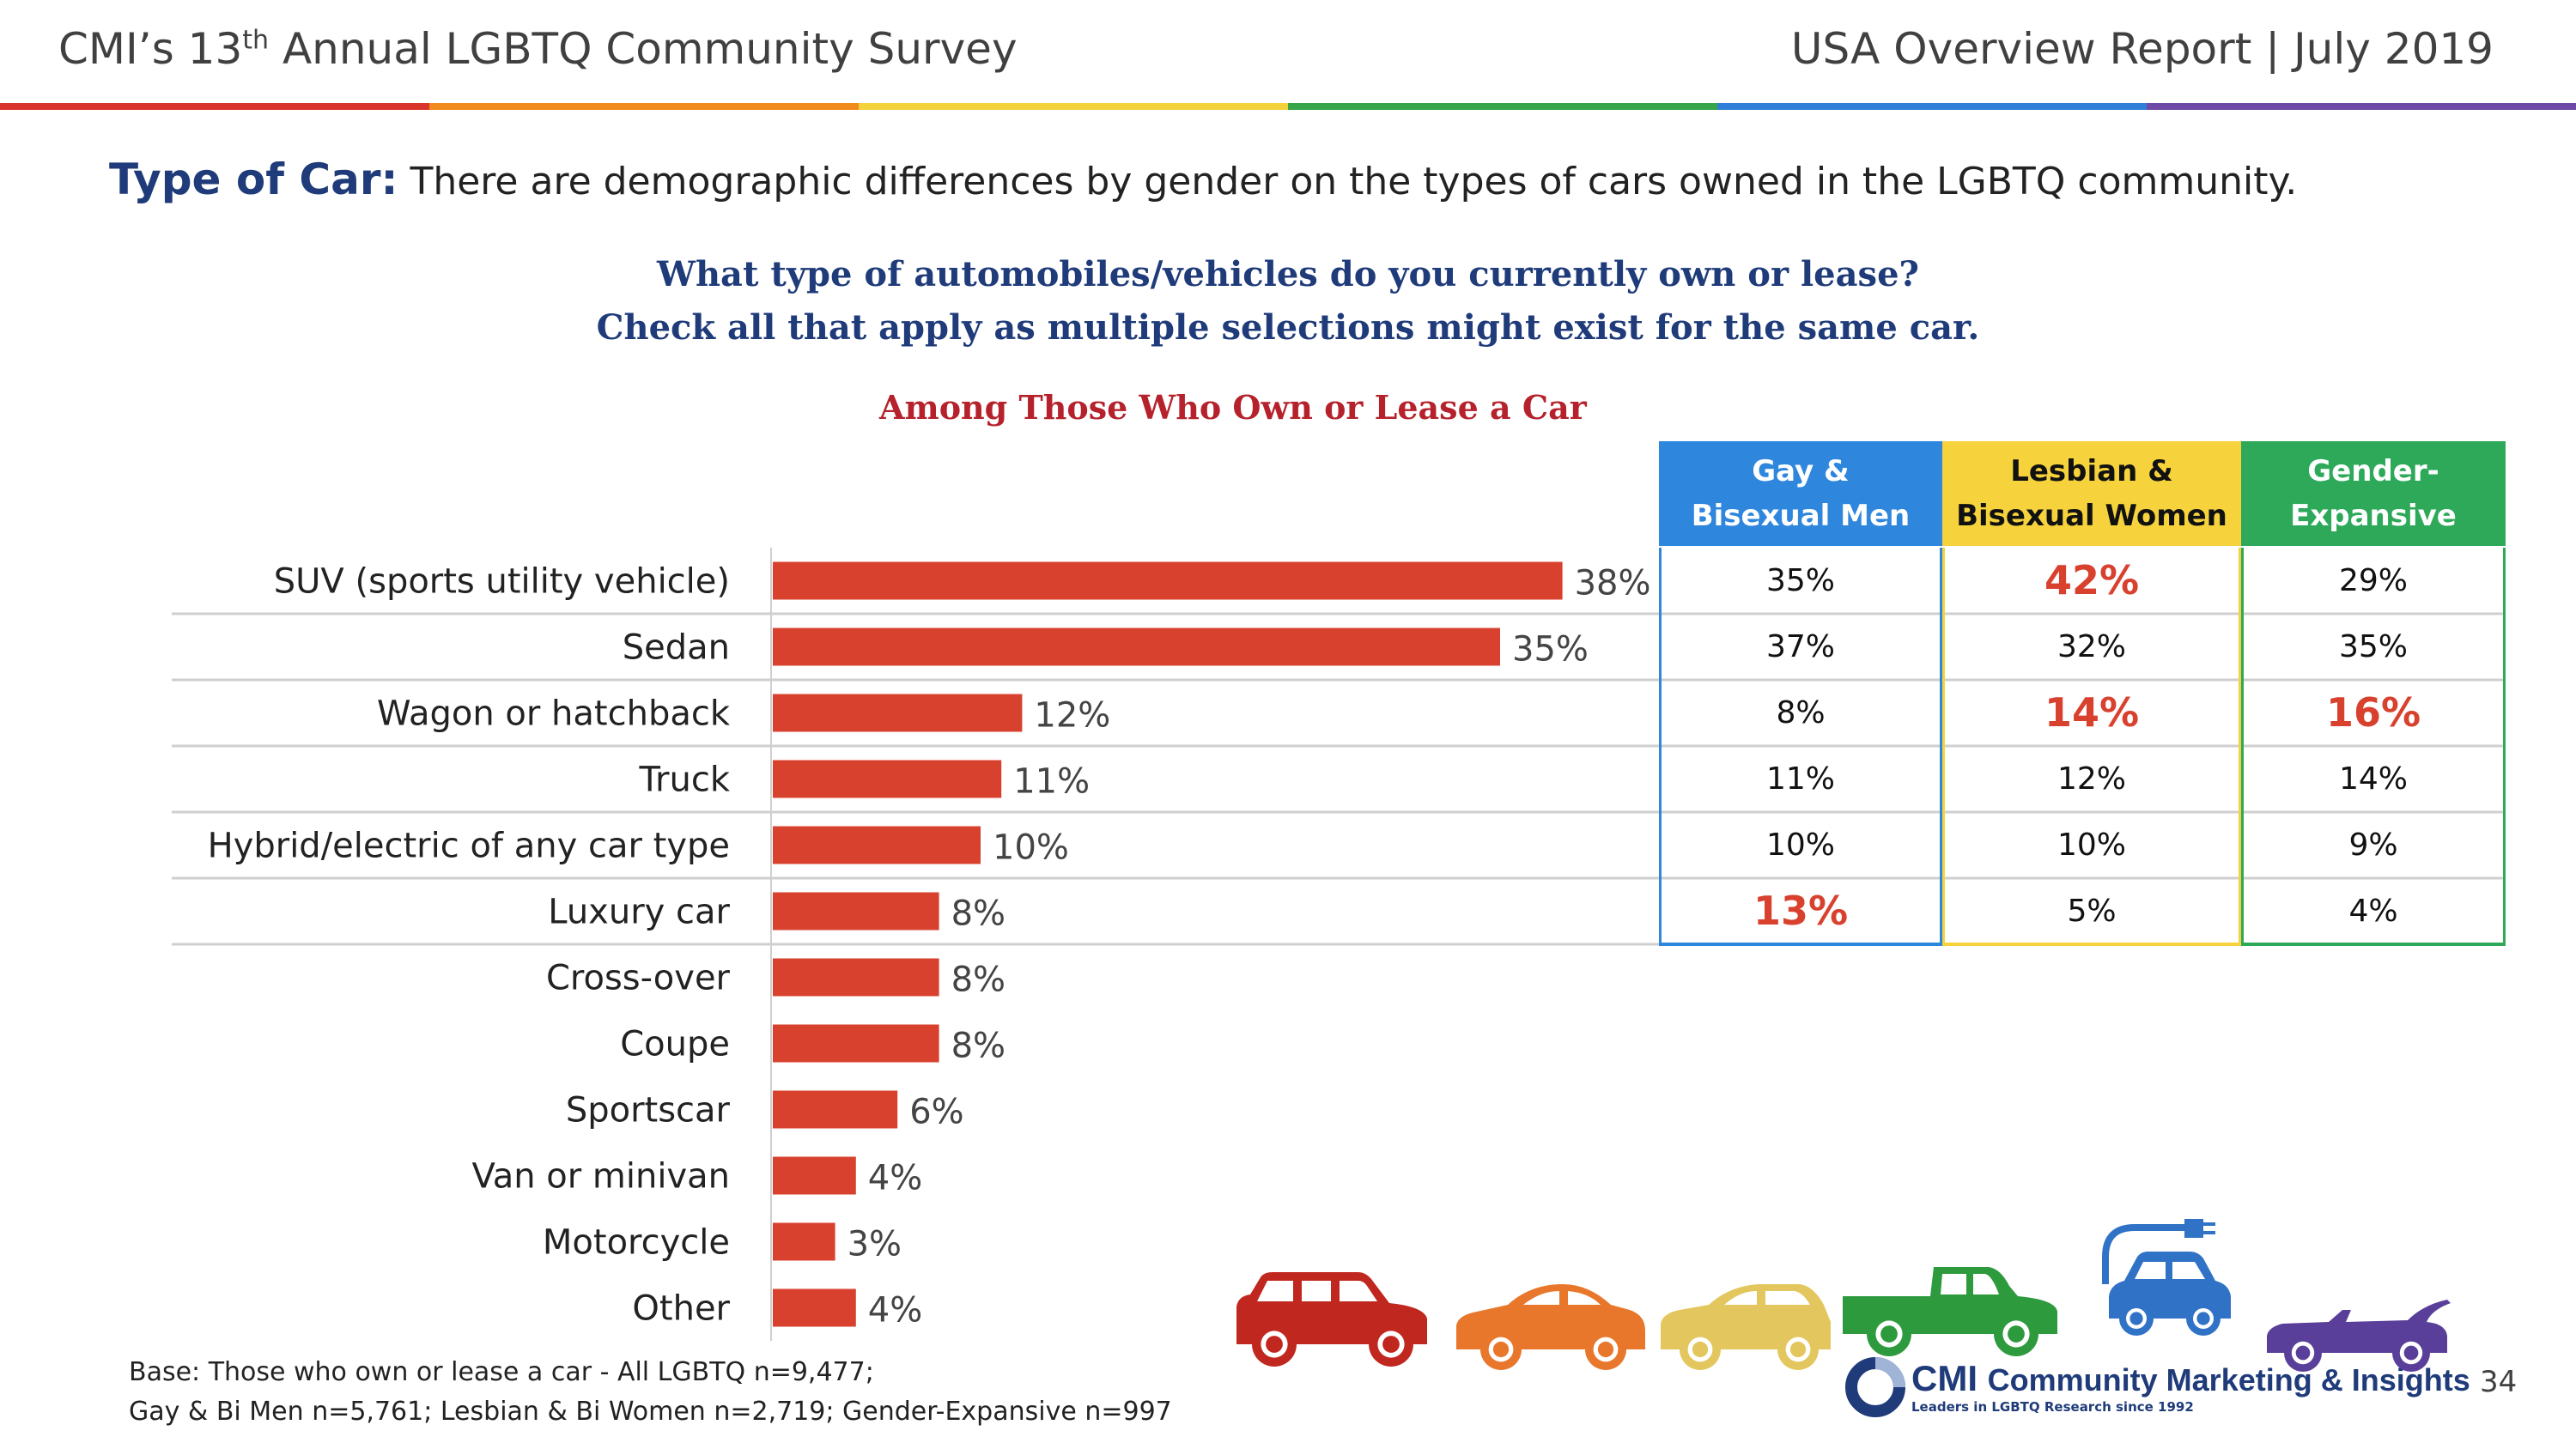 Image resolution: width=2576 pixels, height=1449 pixels. I want to click on table-cell: 16%, so click(2373, 712).